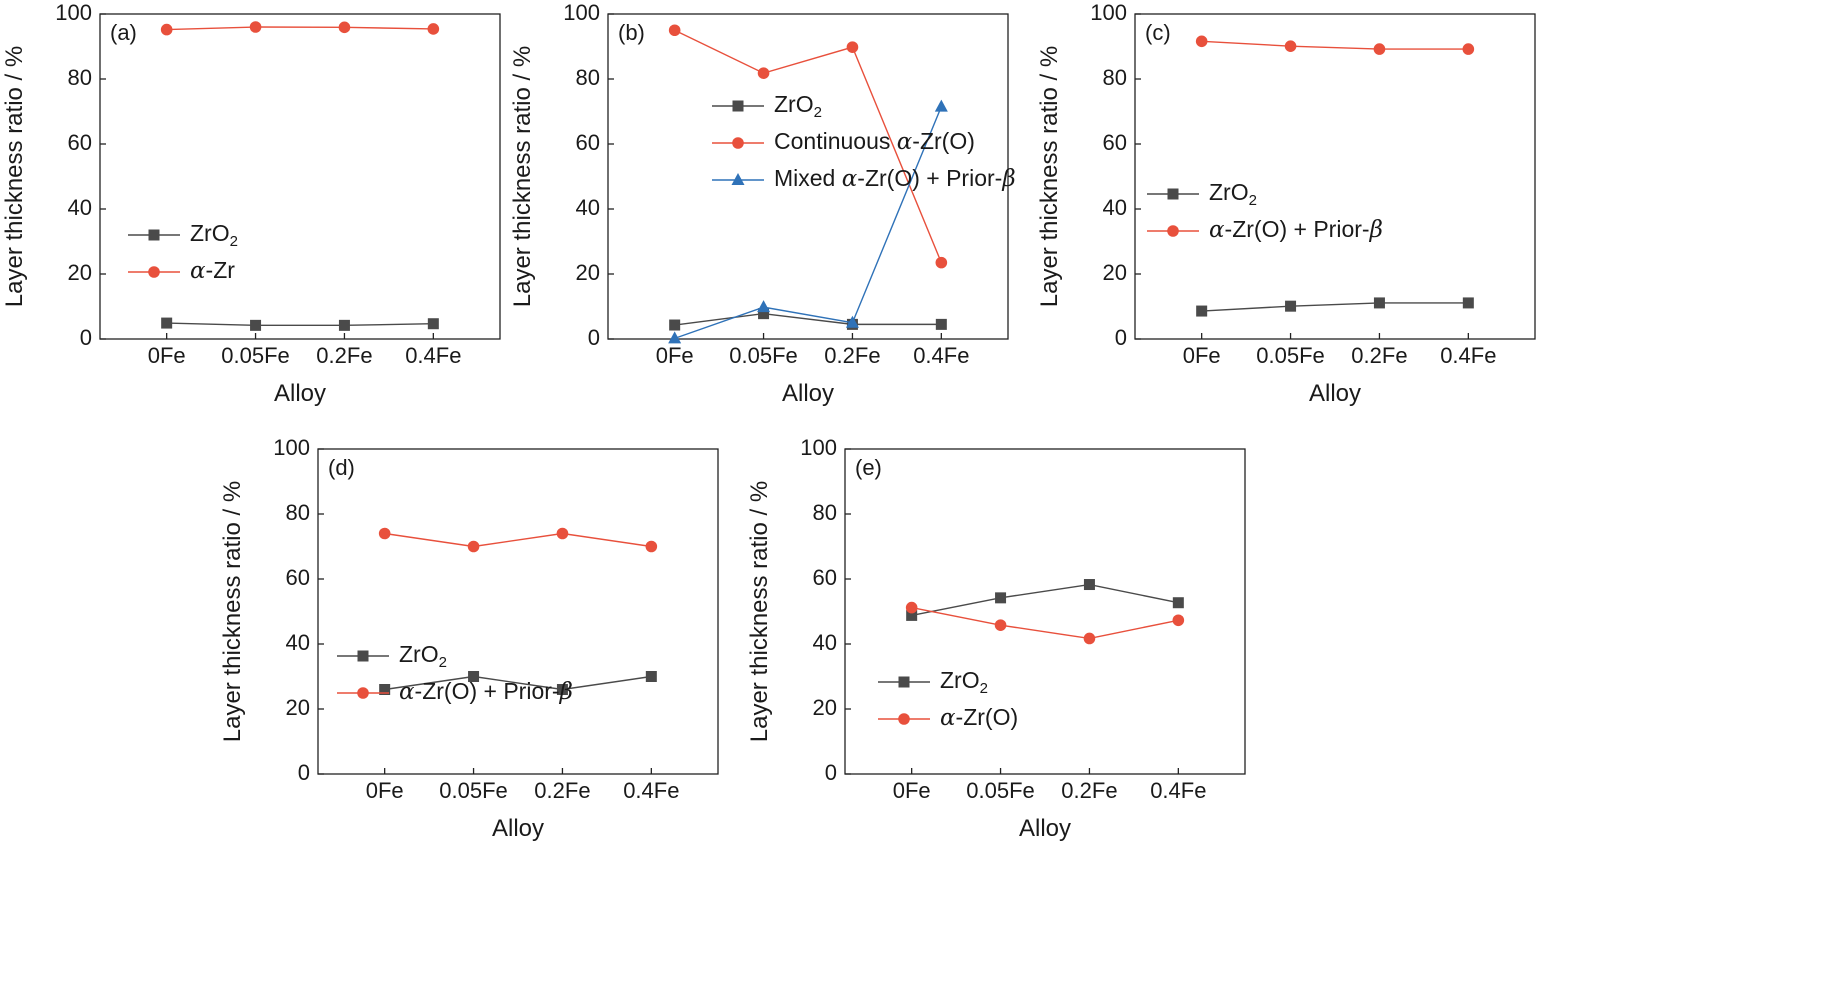 Image resolution: width=1824 pixels, height=987 pixels. What do you see at coordinates (123, 32) in the screenshot?
I see `panel-tag: (a)` at bounding box center [123, 32].